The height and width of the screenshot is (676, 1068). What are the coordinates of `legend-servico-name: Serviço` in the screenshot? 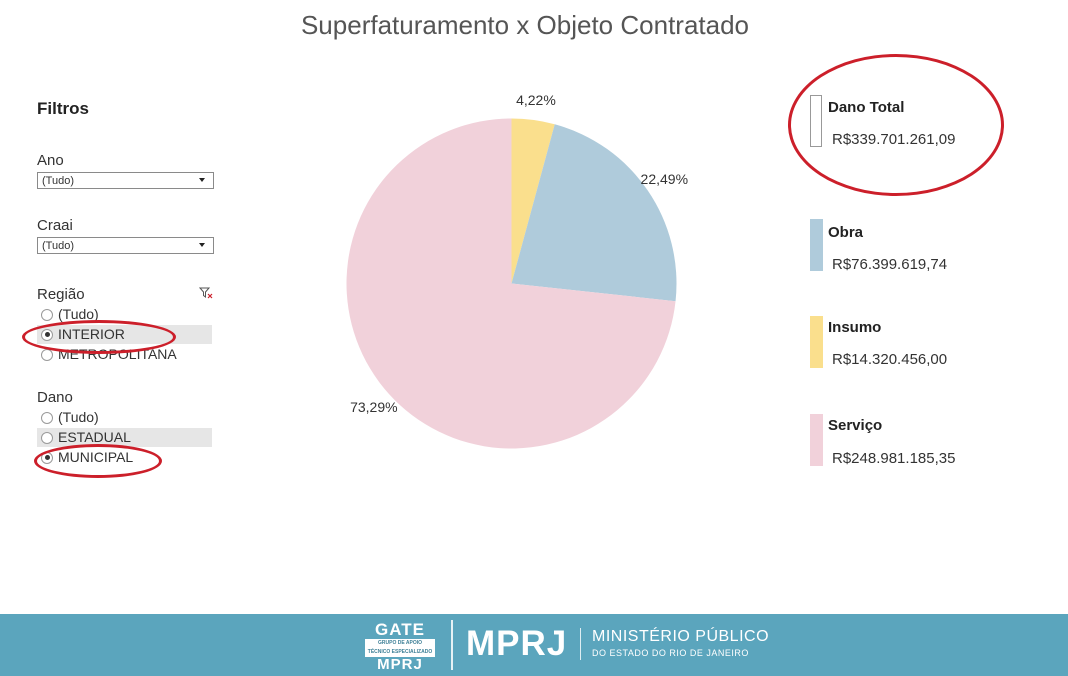 It's located at (855, 425).